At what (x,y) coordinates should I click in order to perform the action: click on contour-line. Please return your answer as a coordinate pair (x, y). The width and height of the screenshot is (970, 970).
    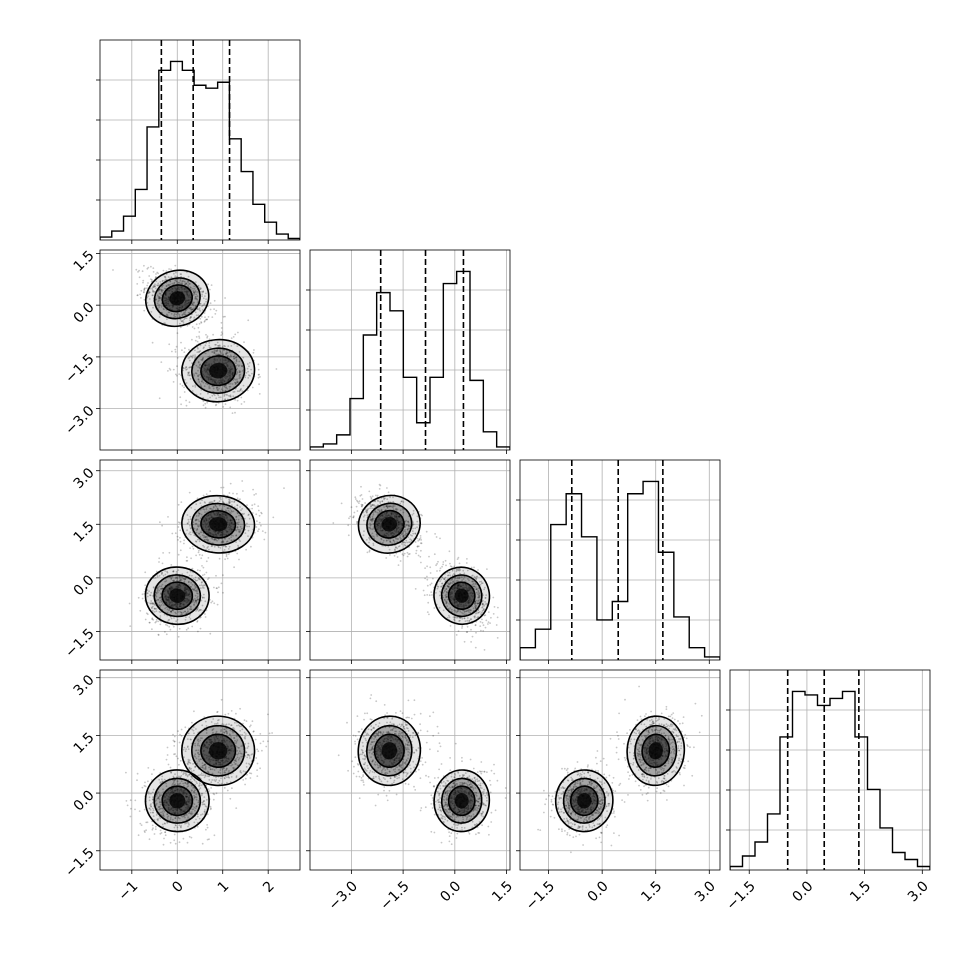
    Looking at the image, I should click on (461, 596).